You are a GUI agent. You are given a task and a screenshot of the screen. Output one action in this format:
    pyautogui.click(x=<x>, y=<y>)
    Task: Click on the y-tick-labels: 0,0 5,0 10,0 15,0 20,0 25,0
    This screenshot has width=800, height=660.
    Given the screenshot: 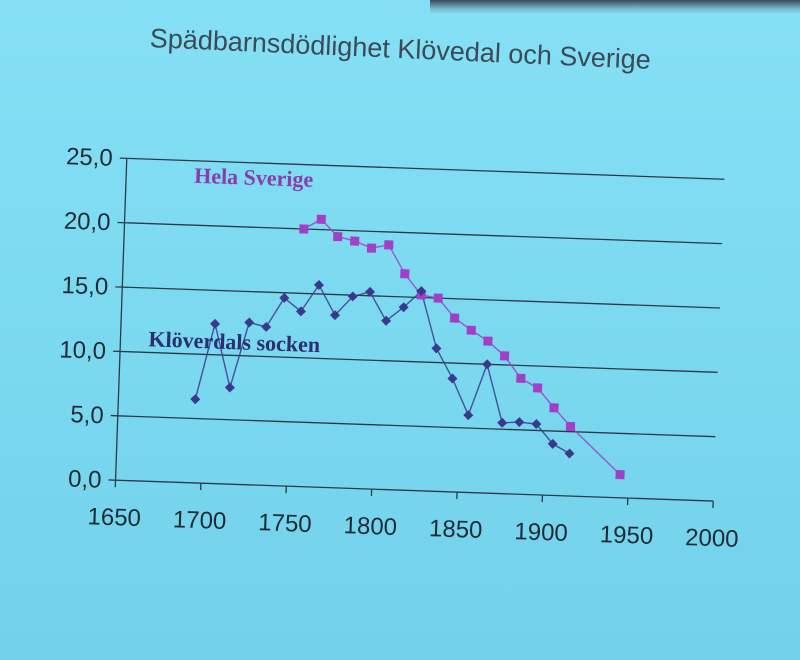 What is the action you would take?
    pyautogui.click(x=86, y=318)
    